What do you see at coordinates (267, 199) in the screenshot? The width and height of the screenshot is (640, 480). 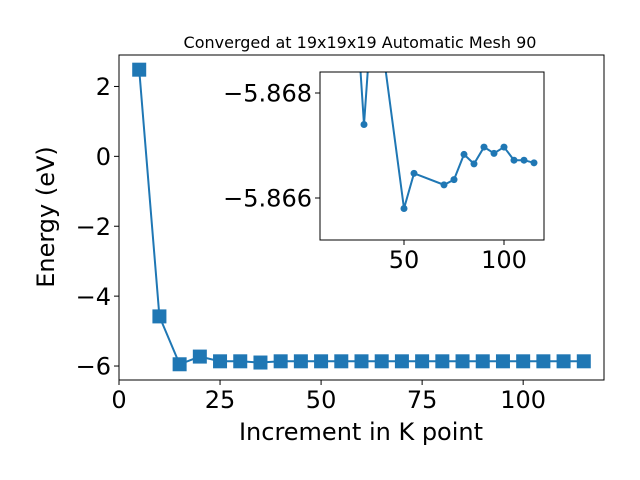 I see `y-tick-label: −5.866` at bounding box center [267, 199].